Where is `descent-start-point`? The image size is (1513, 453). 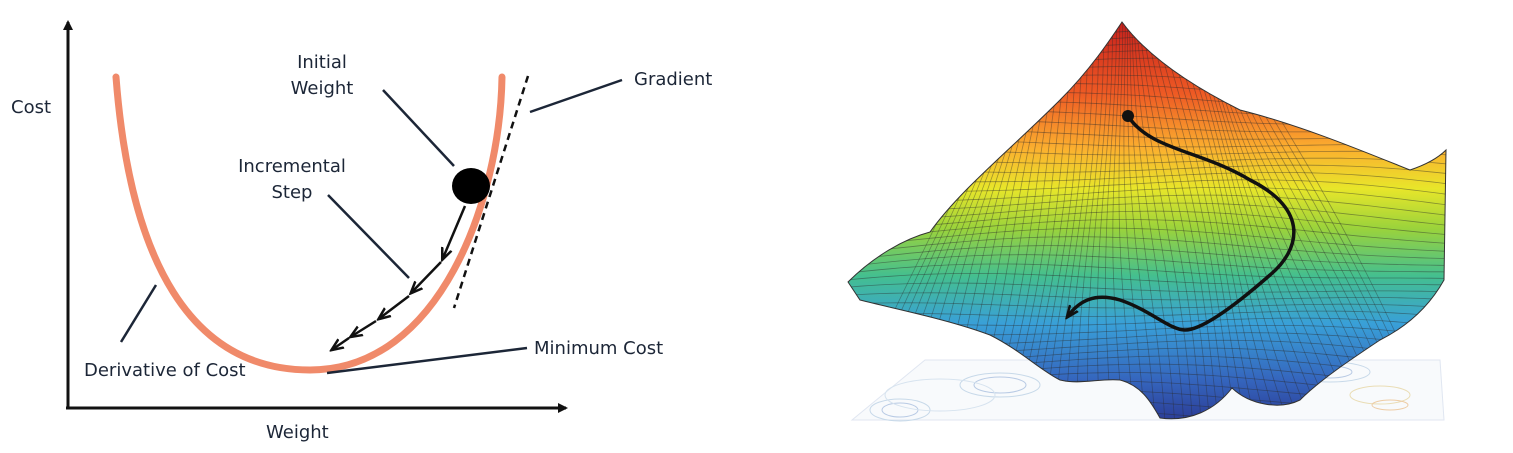 descent-start-point is located at coordinates (1128, 116).